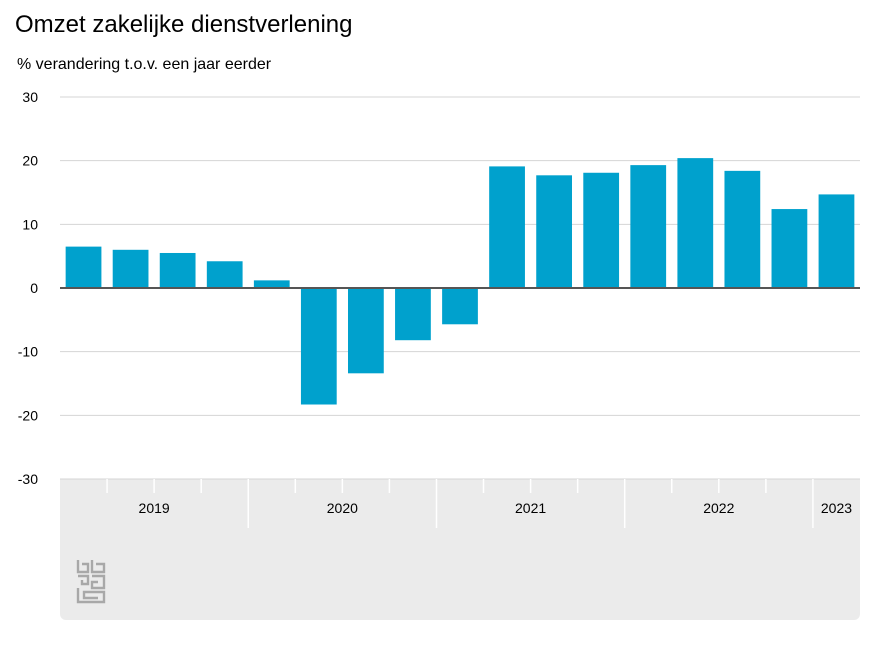 This screenshot has height=656, width=874. What do you see at coordinates (30, 97) in the screenshot?
I see `y-tick-label: 30` at bounding box center [30, 97].